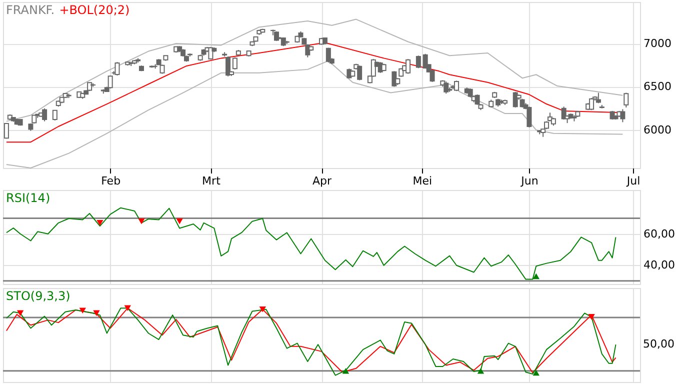 The image size is (690, 387). Describe the element at coordinates (422, 181) in the screenshot. I see `x-tick-label: Mei` at that location.